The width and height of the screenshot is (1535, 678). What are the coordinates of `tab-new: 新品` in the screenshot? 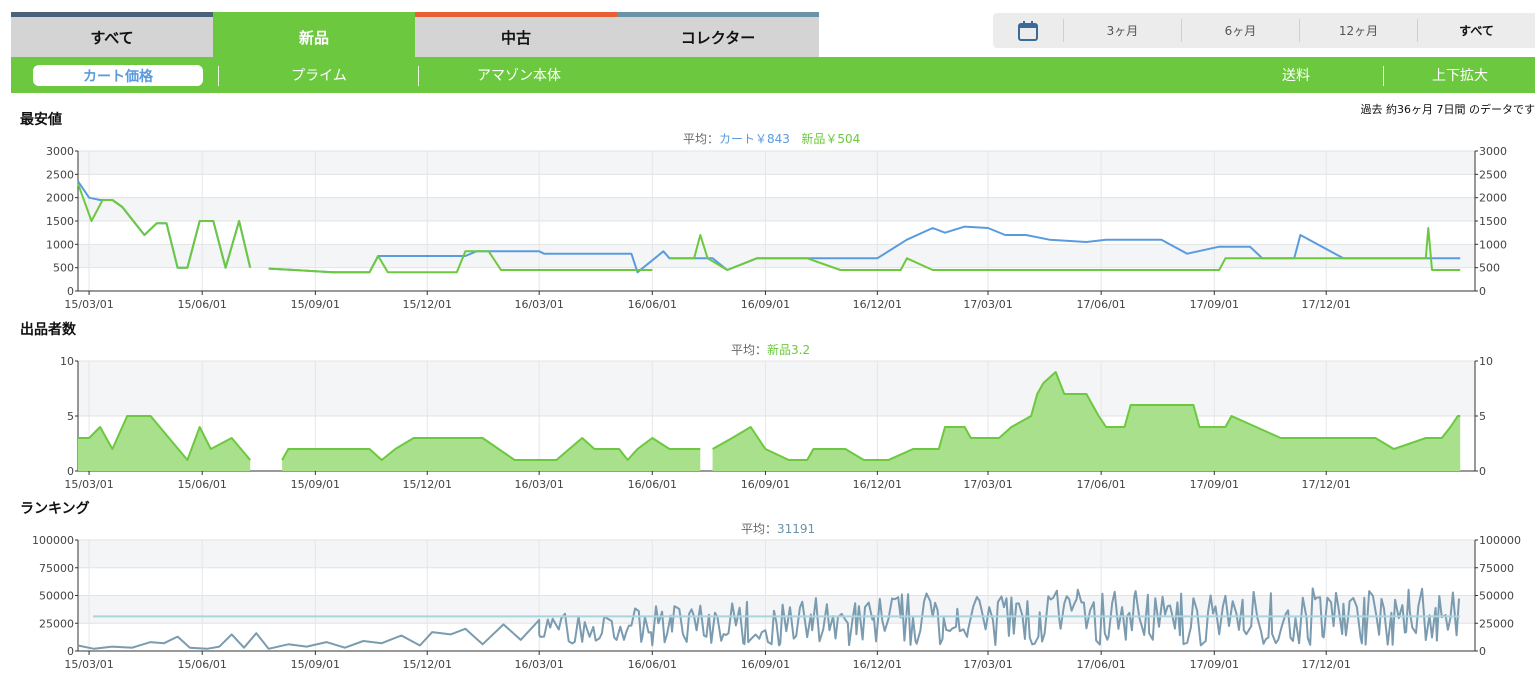 It's located at (314, 34).